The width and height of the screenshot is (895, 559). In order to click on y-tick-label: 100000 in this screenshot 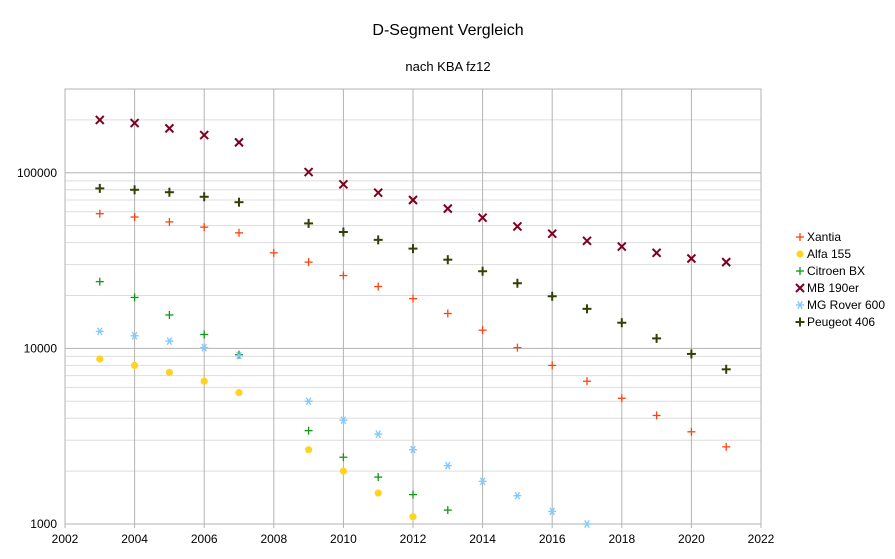, I will do `click(37, 173)`.